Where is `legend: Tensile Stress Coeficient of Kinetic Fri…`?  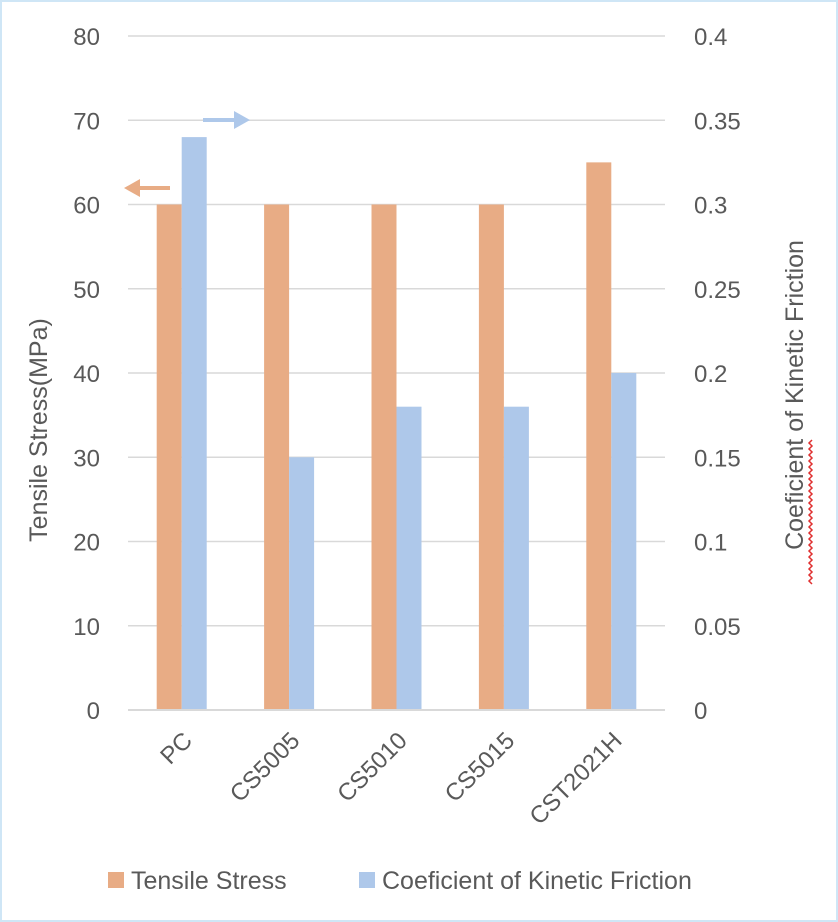 legend: Tensile Stress Coeficient of Kinetic Fri… is located at coordinates (400, 881).